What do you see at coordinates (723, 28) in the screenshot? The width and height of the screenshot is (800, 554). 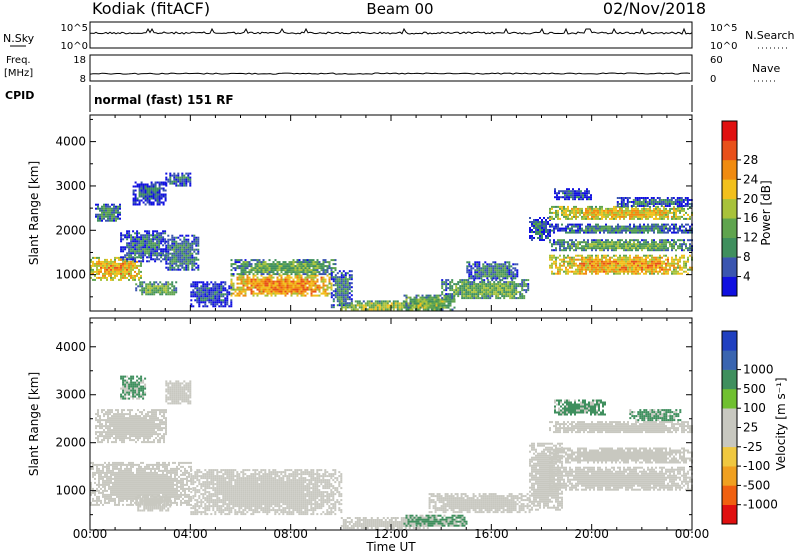 I see `nsearch-tick-top: 10^5` at bounding box center [723, 28].